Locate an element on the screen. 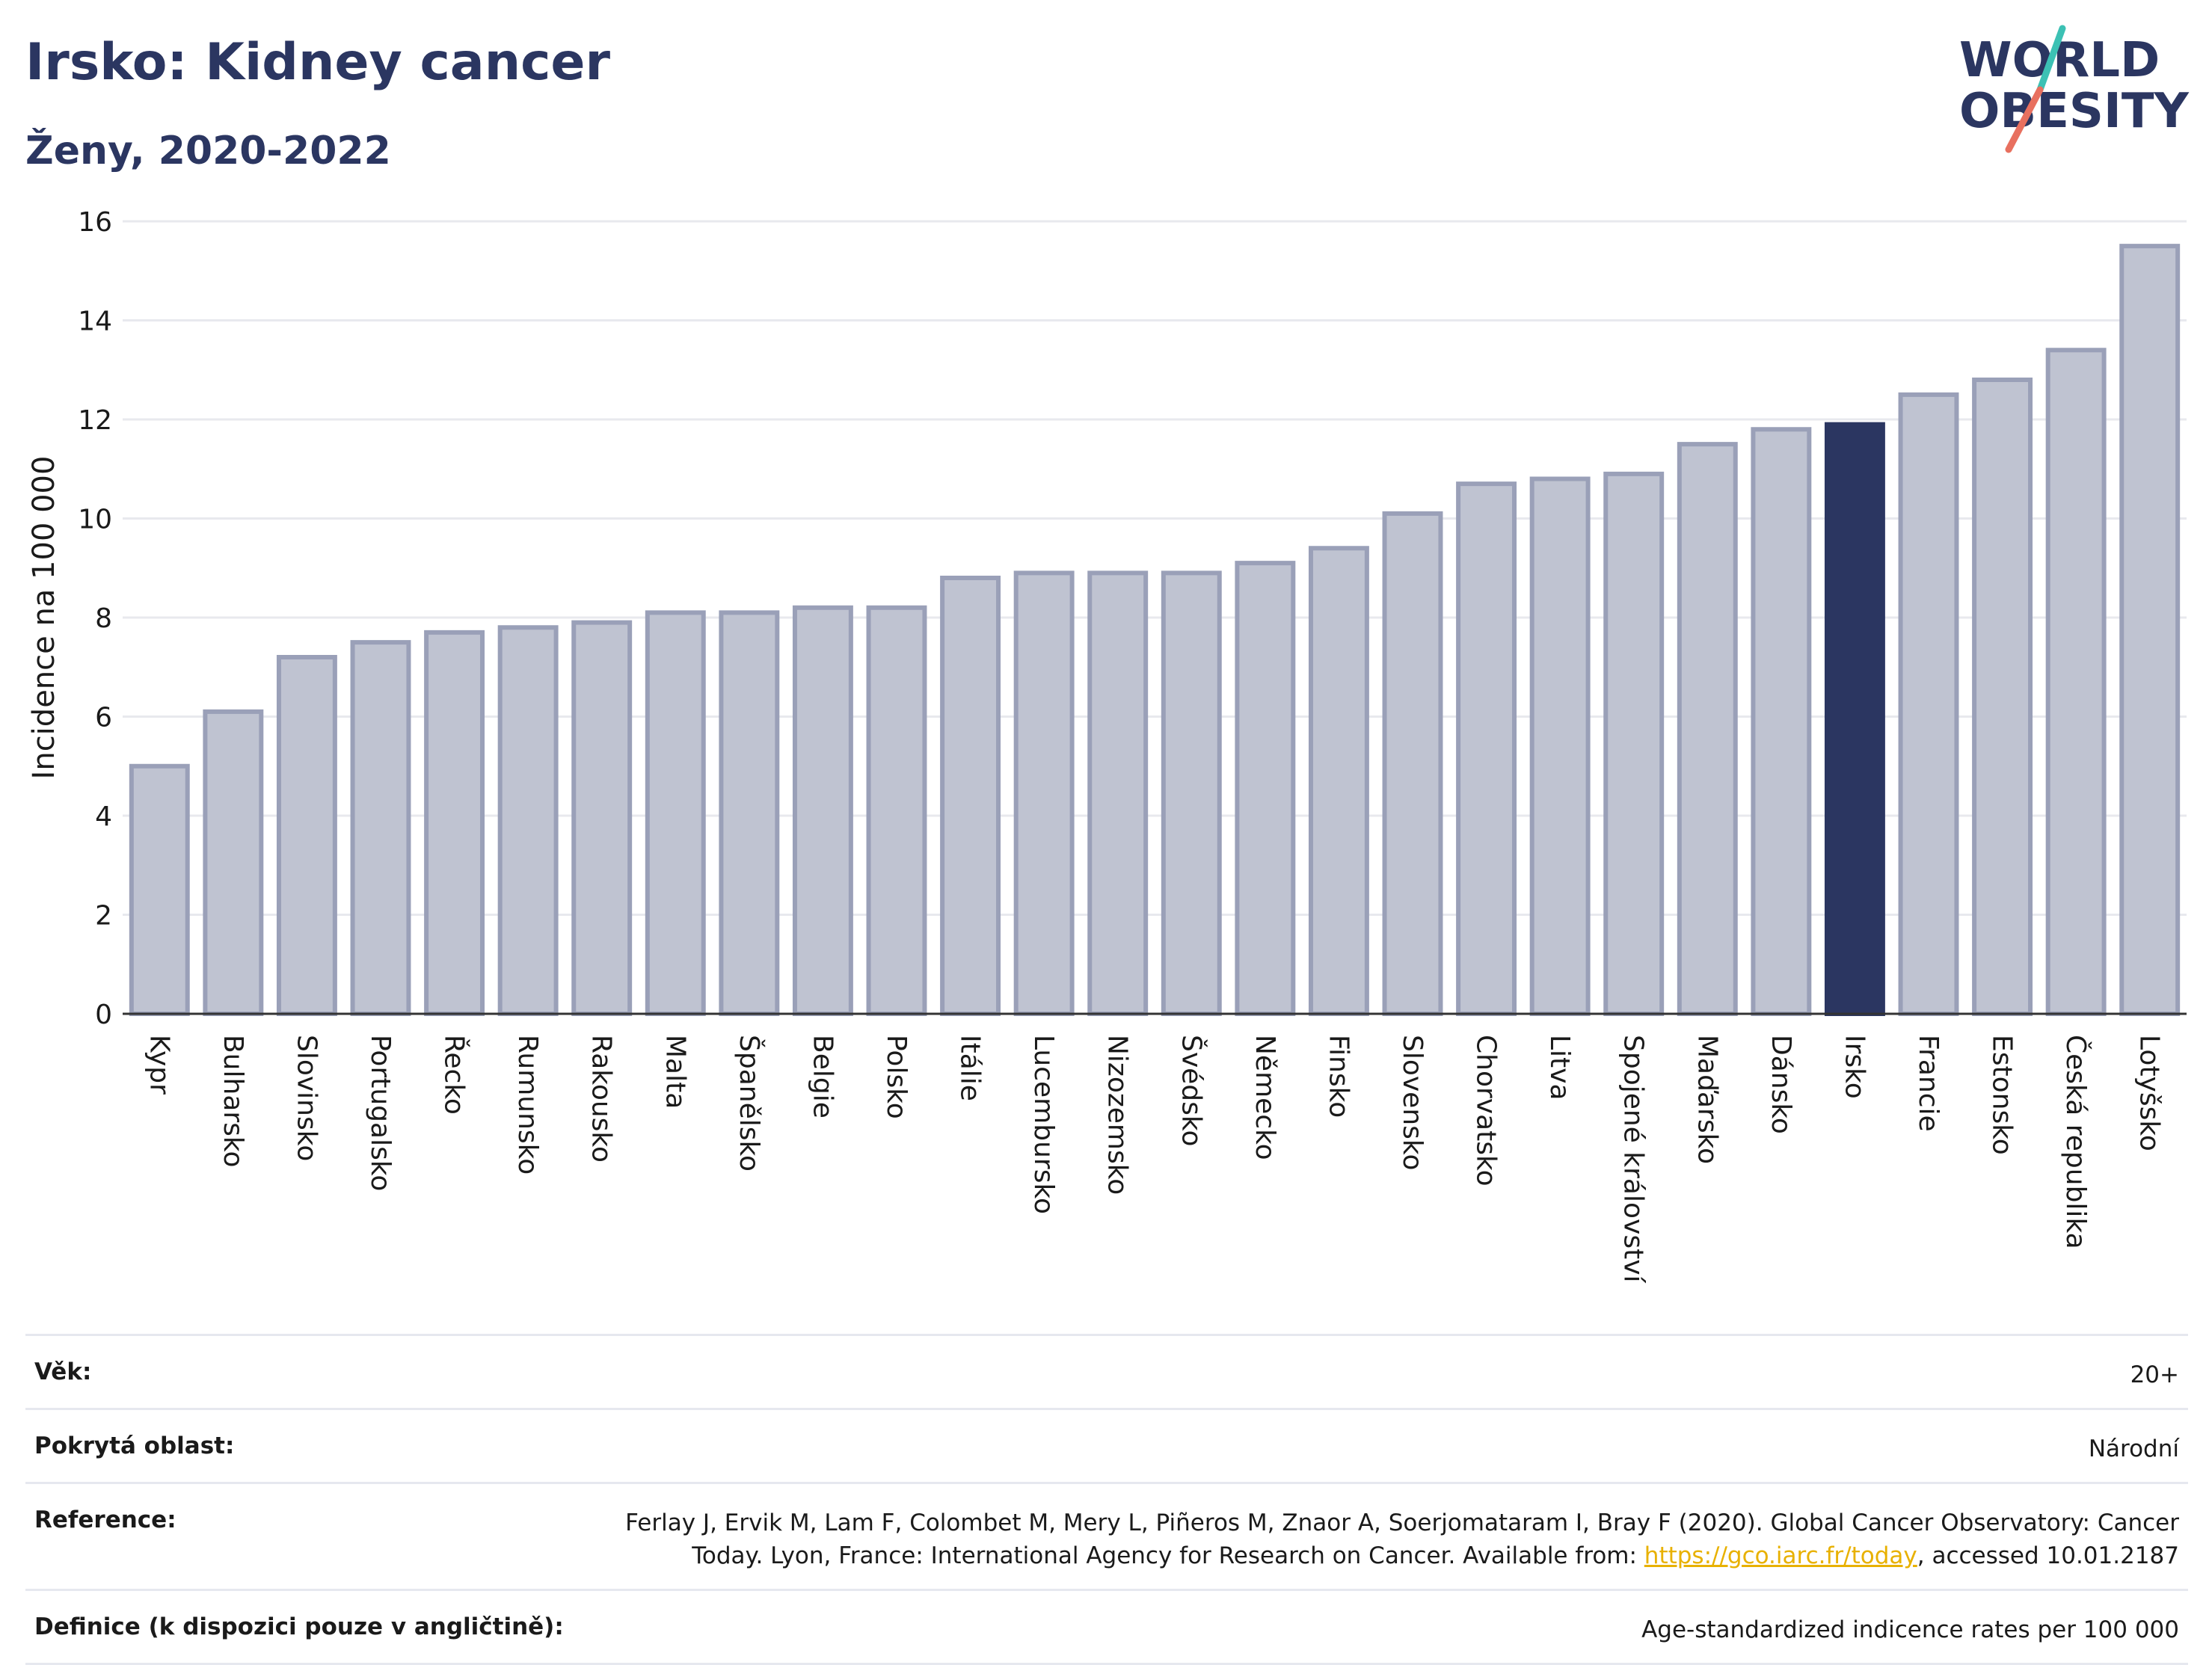 The width and height of the screenshot is (2212, 1665). area-label: Pokrytá oblast: is located at coordinates (134, 1445).